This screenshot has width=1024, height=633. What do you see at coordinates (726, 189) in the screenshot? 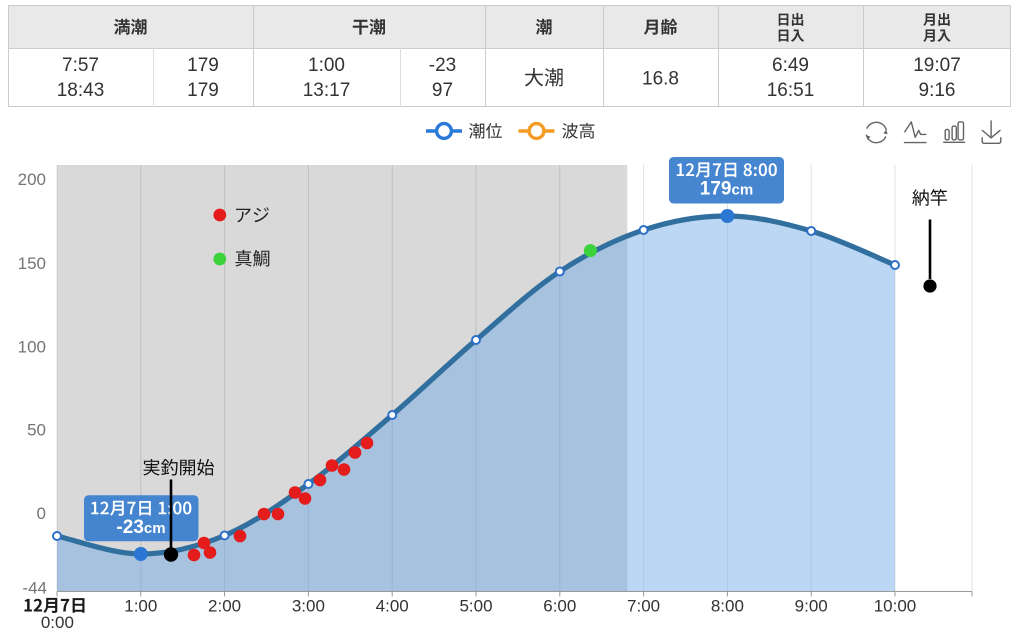
I see `svg-text: 179cm` at bounding box center [726, 189].